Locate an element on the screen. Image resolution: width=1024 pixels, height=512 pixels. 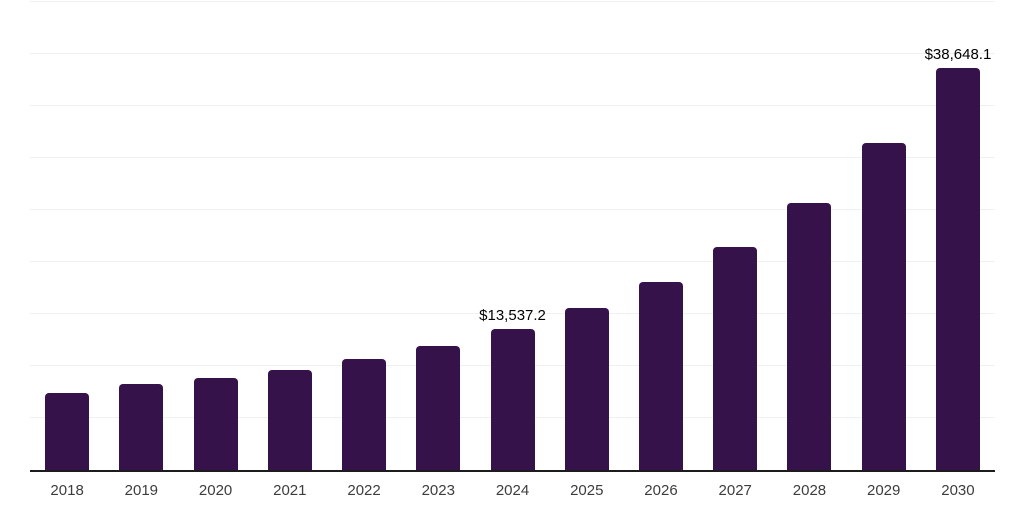
bar-2021 is located at coordinates (289, 420).